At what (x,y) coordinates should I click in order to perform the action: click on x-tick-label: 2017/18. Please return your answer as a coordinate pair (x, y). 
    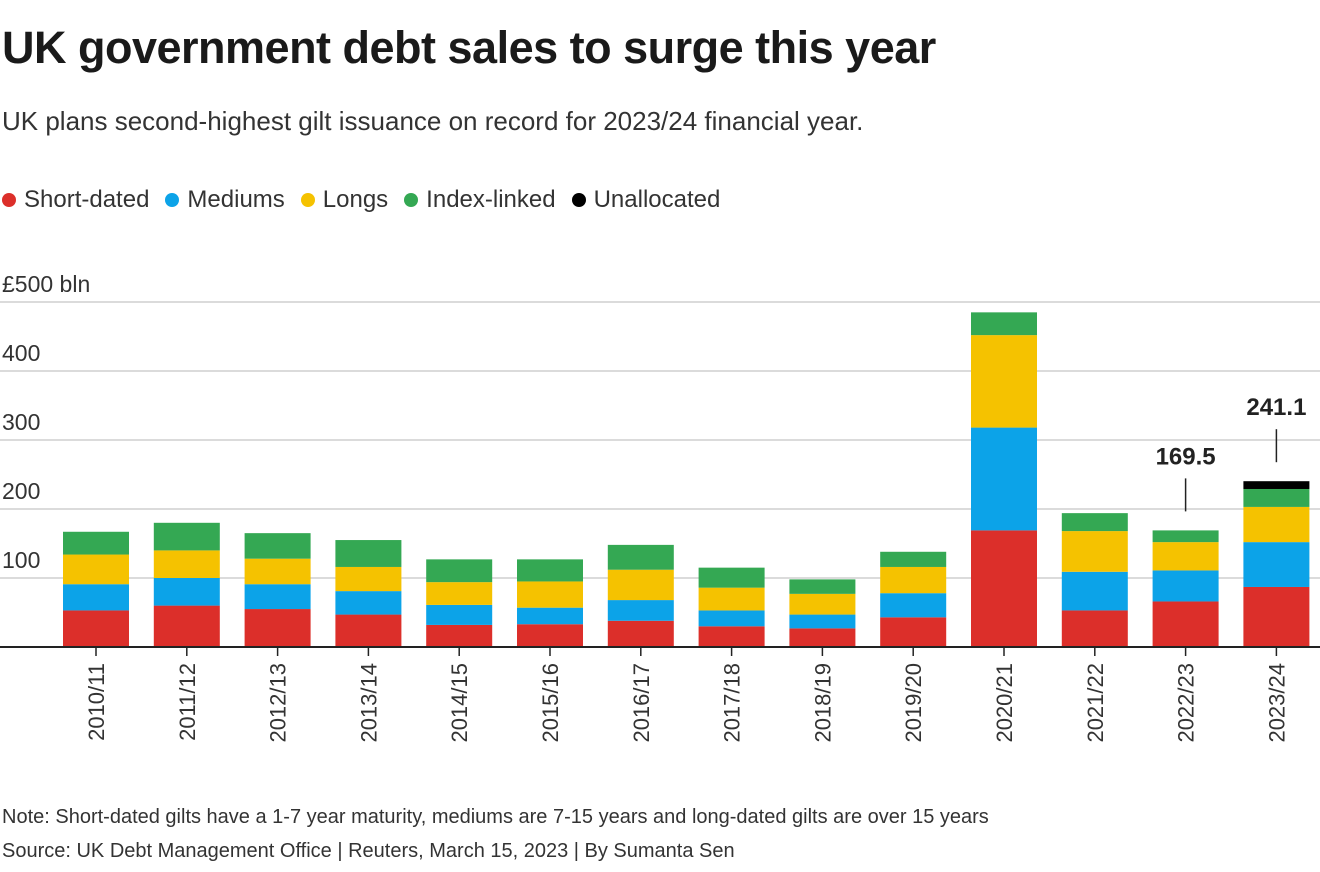
    Looking at the image, I should click on (732, 703).